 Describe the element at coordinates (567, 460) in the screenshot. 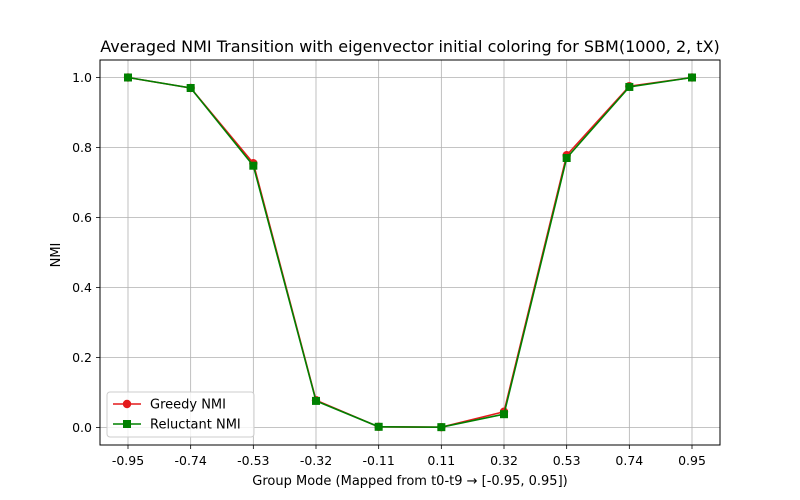

I see `x-tick-label: 0.53` at that location.